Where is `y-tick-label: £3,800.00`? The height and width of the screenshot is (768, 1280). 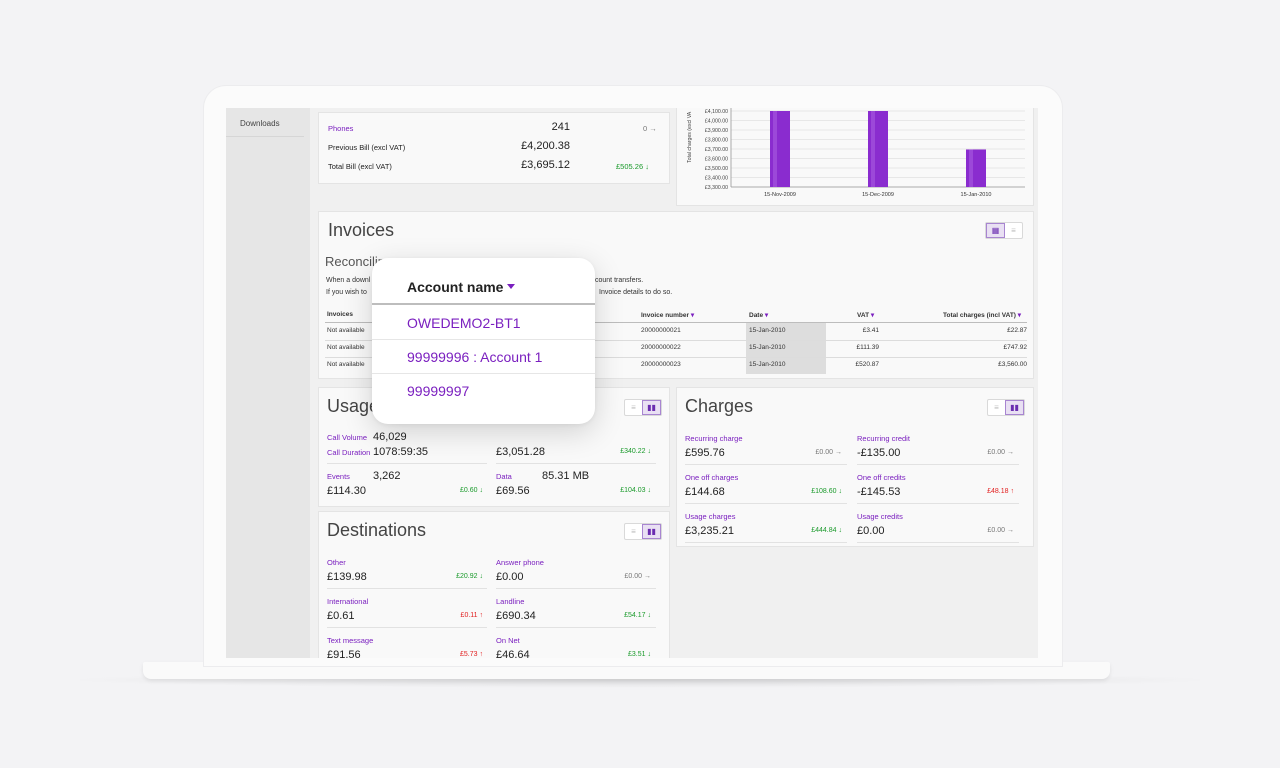
y-tick-label: £3,800.00 is located at coordinates (716, 141).